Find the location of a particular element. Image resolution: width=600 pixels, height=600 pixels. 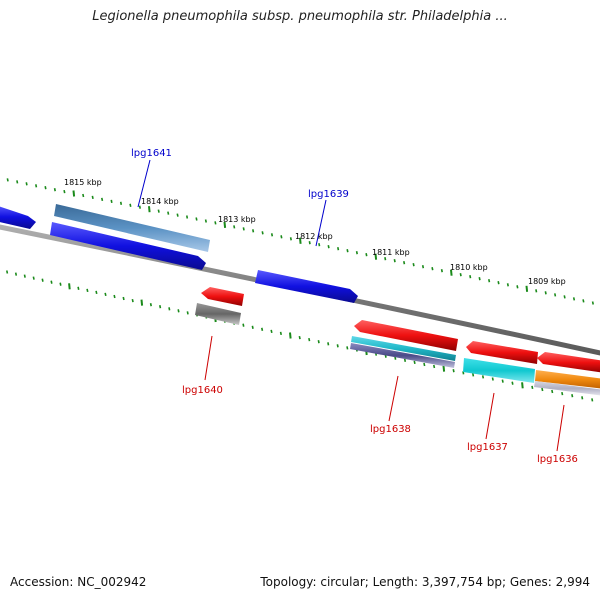

scale-label-1813: 1813 kbp is located at coordinates (237, 219).